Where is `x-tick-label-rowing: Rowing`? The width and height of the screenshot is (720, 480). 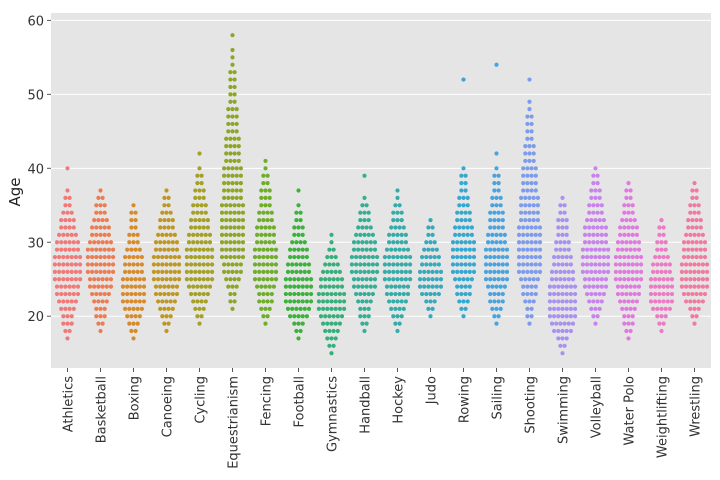 x-tick-label-rowing: Rowing is located at coordinates (465, 399).